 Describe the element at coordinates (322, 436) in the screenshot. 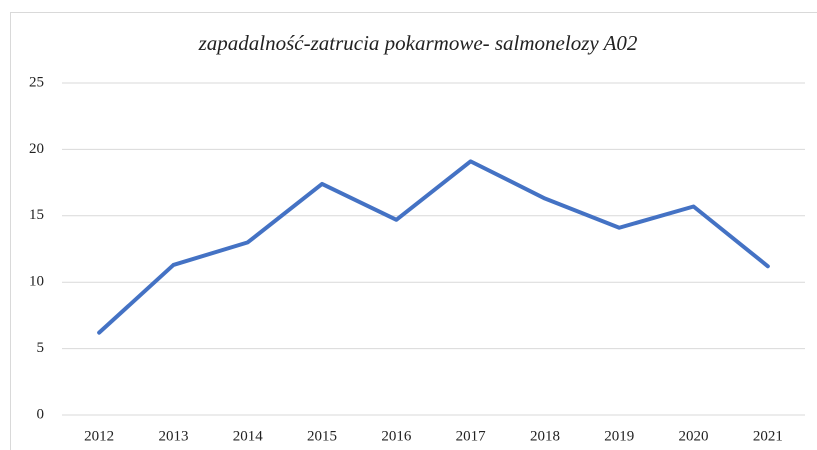

I see `x-tick-label: 2015` at that location.